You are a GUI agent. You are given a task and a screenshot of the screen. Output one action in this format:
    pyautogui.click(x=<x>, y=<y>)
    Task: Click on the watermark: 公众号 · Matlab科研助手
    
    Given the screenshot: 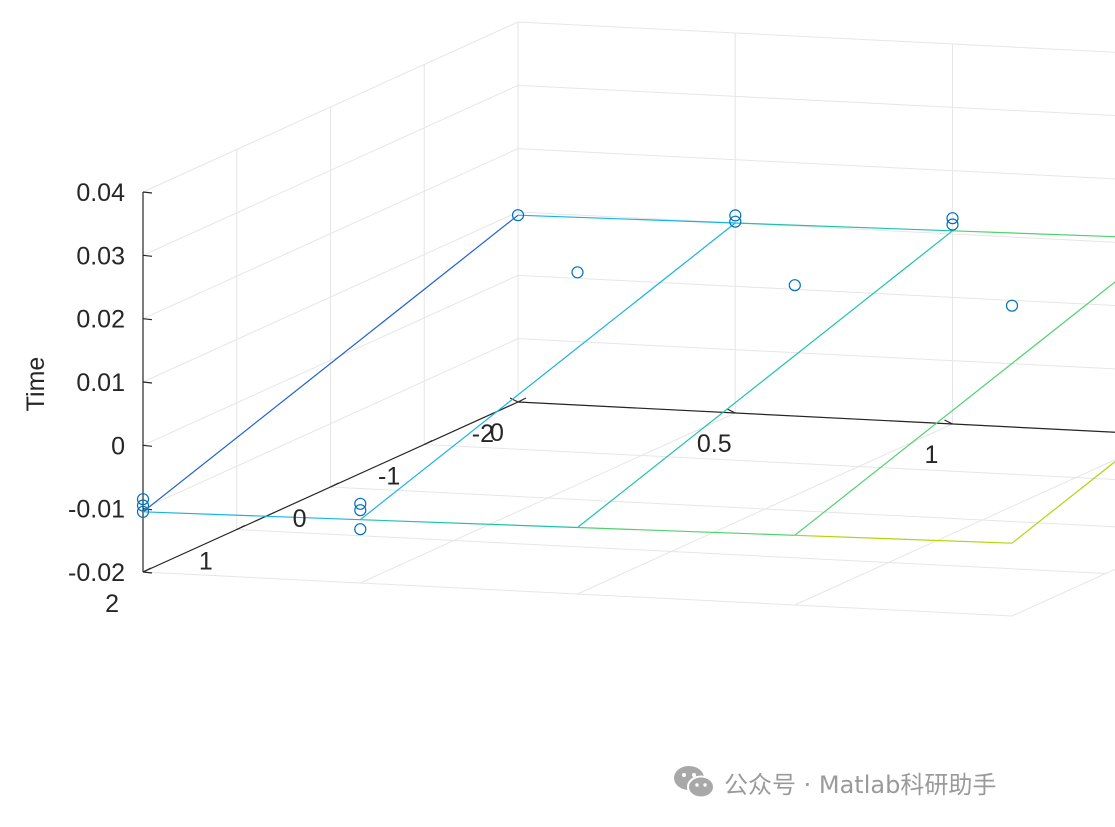 What is the action you would take?
    pyautogui.click(x=834, y=782)
    